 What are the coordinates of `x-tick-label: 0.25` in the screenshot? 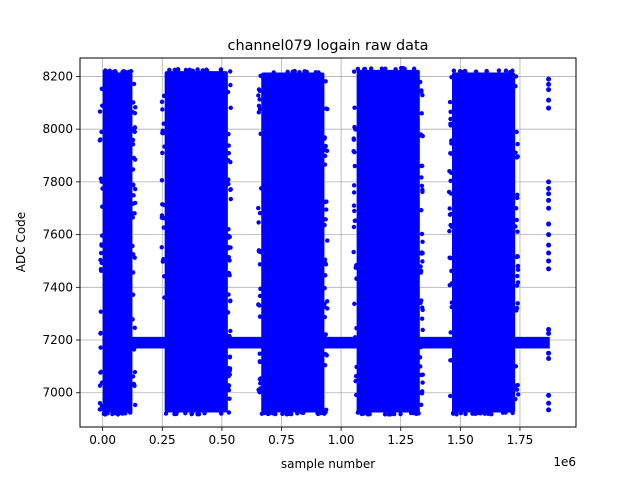 It's located at (162, 440).